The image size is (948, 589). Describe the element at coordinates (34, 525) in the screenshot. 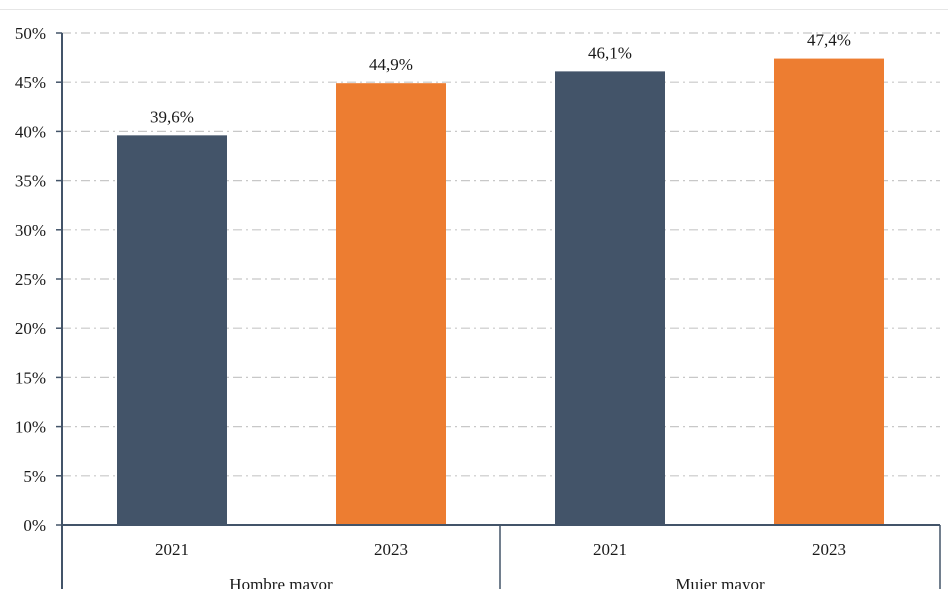

I see `y-tick-label: 0%` at that location.